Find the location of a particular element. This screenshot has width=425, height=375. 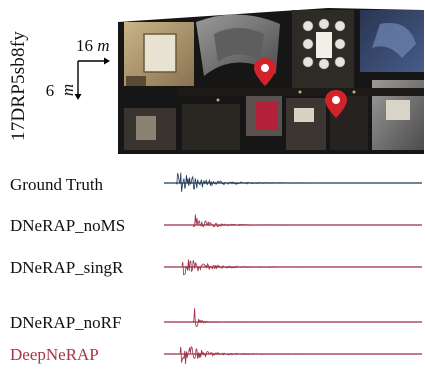

scale-horizontal-label: 16 m is located at coordinates (93, 46).